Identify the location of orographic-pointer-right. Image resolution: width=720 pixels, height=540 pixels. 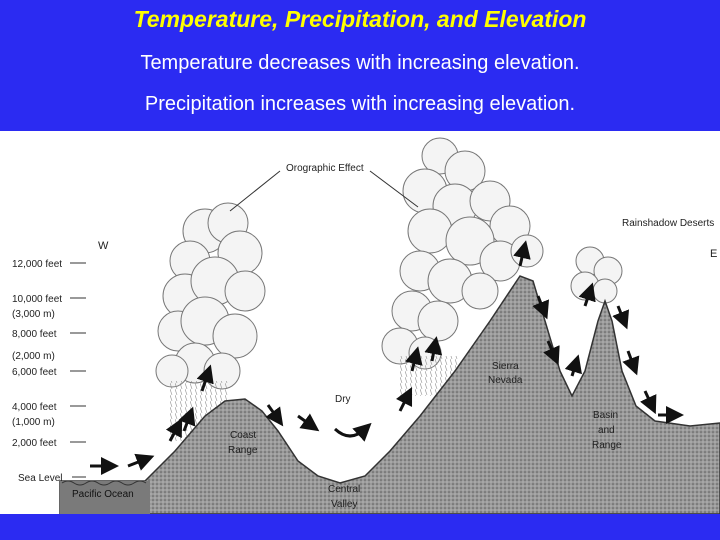
(394, 189).